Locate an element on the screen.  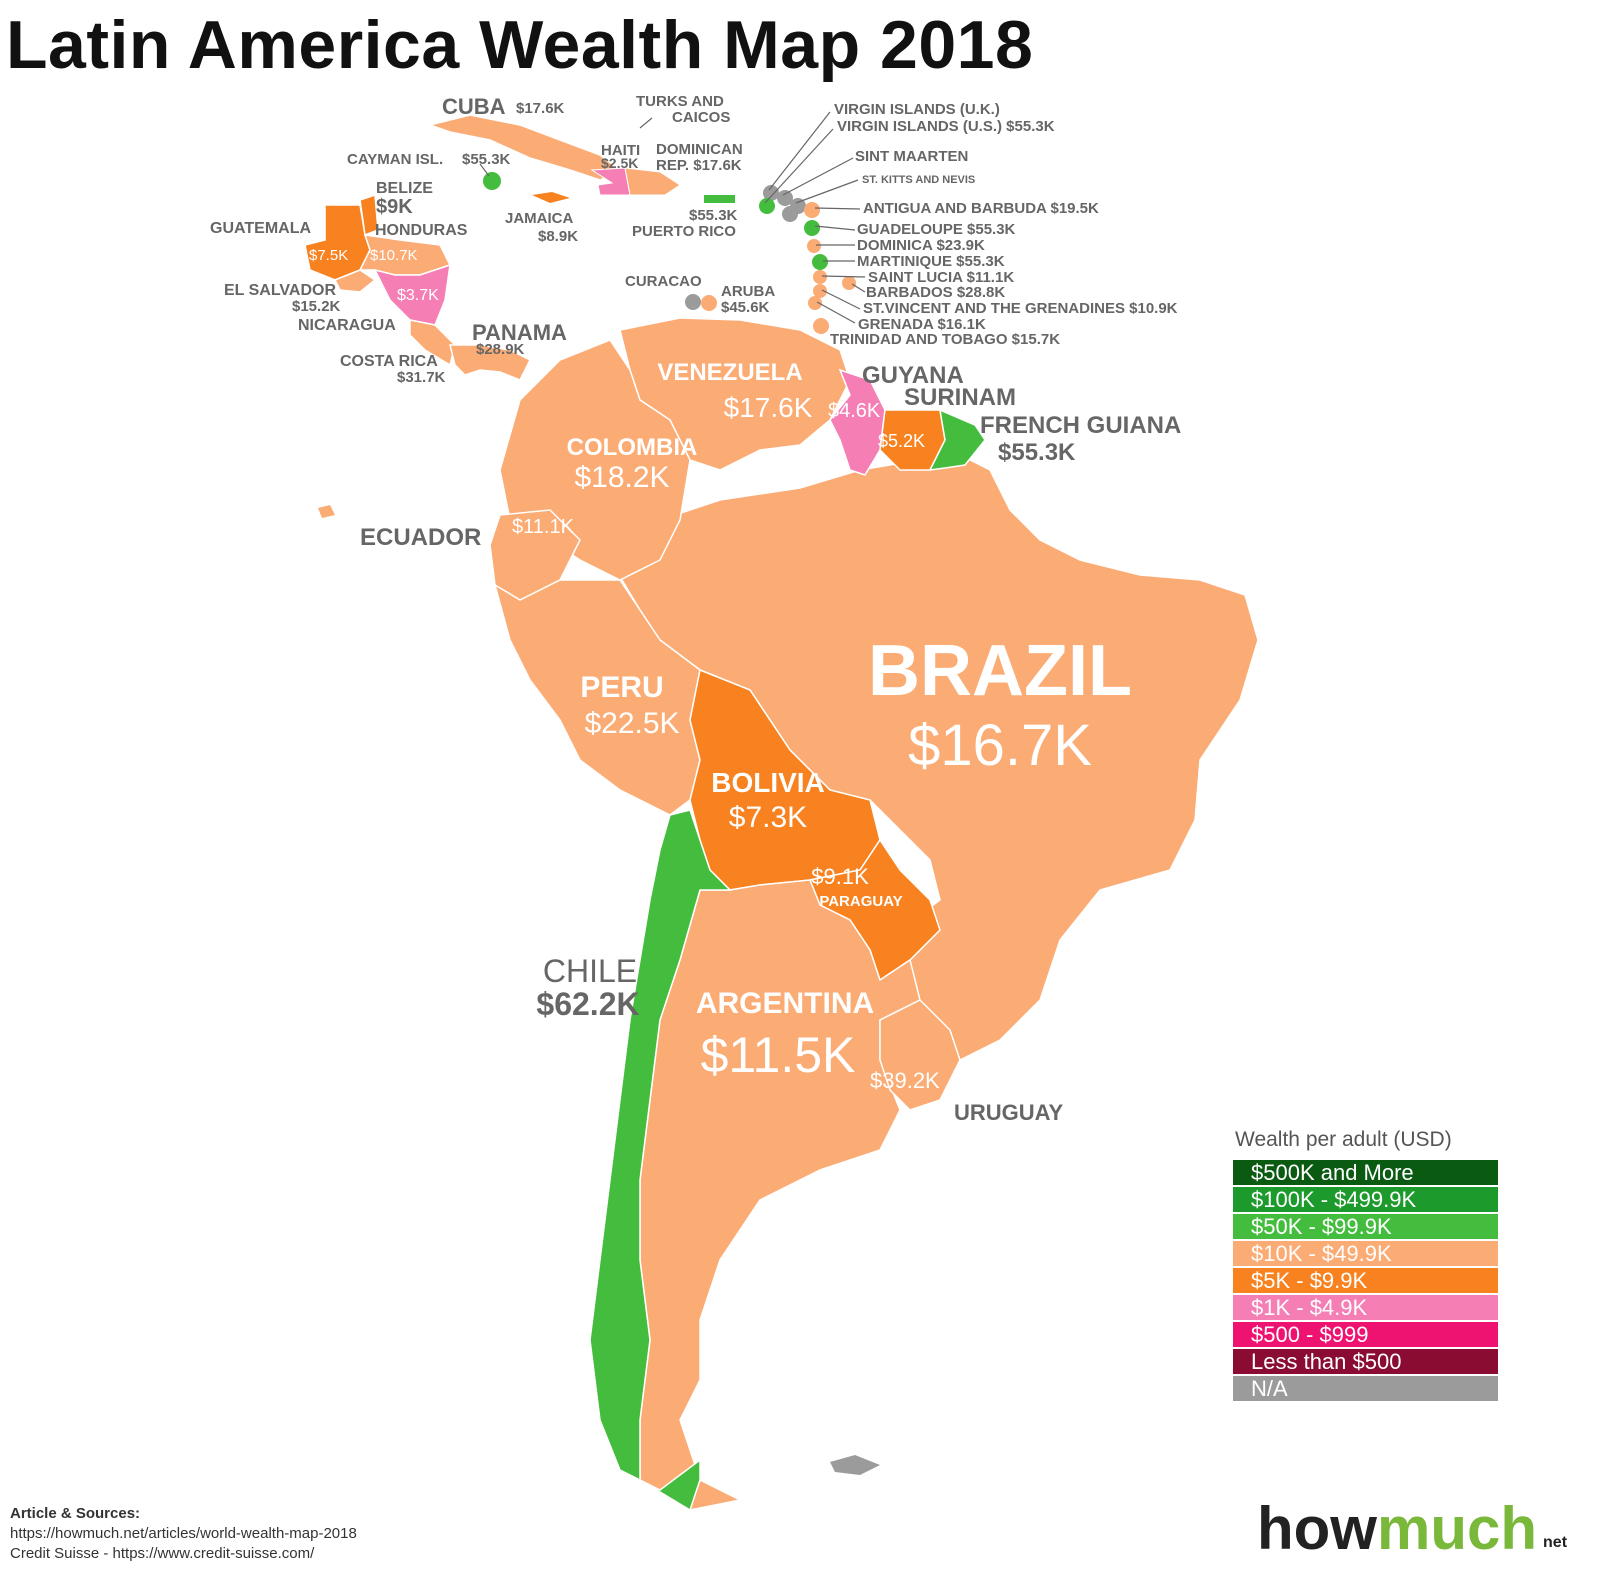
country-nicaragua is located at coordinates (412, 294).